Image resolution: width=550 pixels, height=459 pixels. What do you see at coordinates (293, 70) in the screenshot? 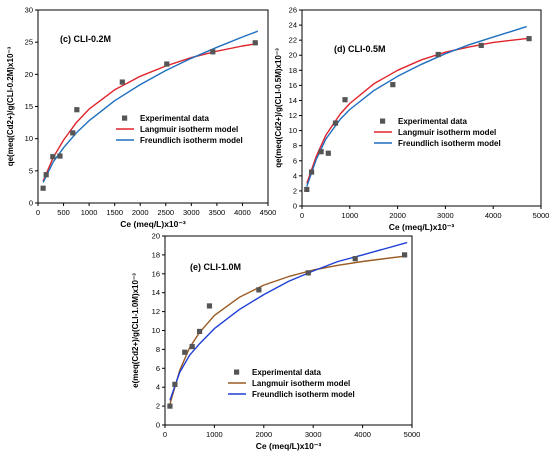
I see `y-tick-label: 18` at bounding box center [293, 70].